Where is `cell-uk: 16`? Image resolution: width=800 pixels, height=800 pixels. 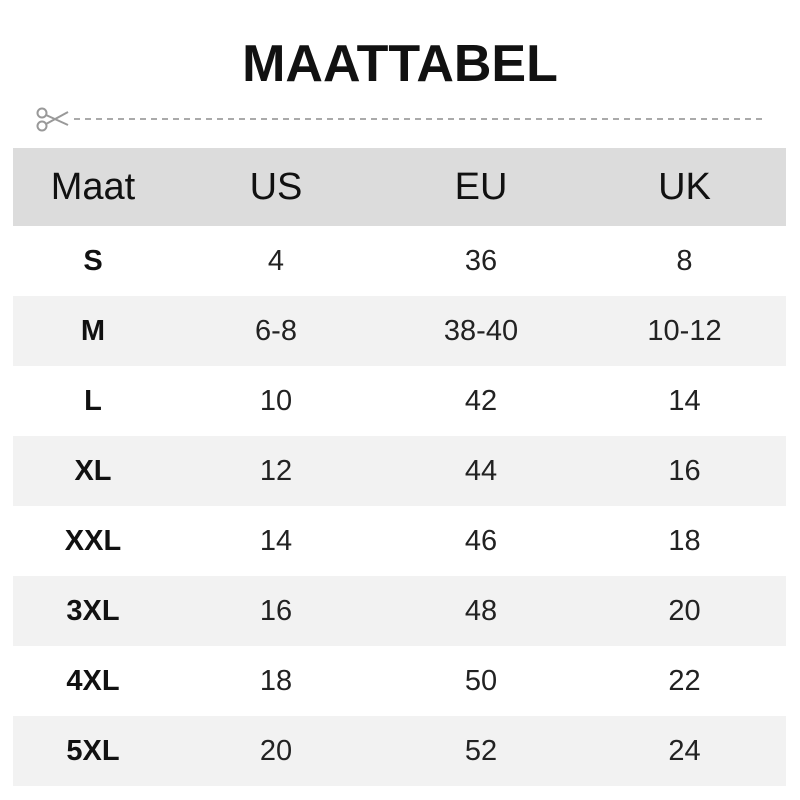 cell-uk: 16 is located at coordinates (684, 470).